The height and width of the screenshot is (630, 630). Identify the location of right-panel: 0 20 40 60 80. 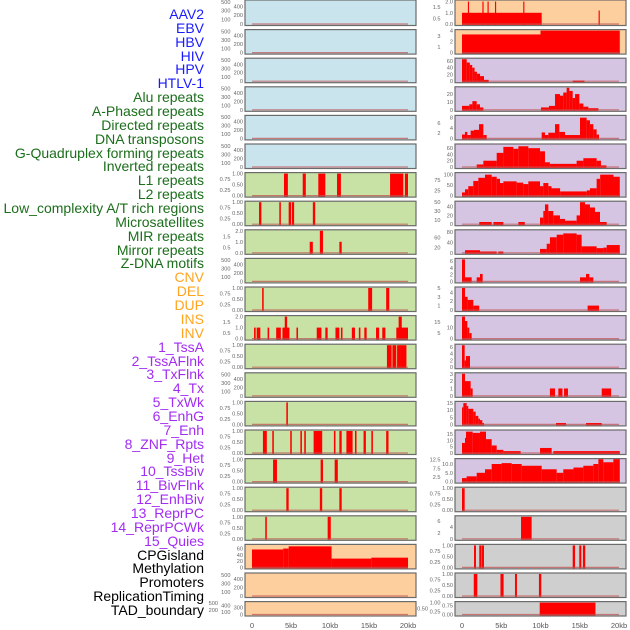
(530, 243).